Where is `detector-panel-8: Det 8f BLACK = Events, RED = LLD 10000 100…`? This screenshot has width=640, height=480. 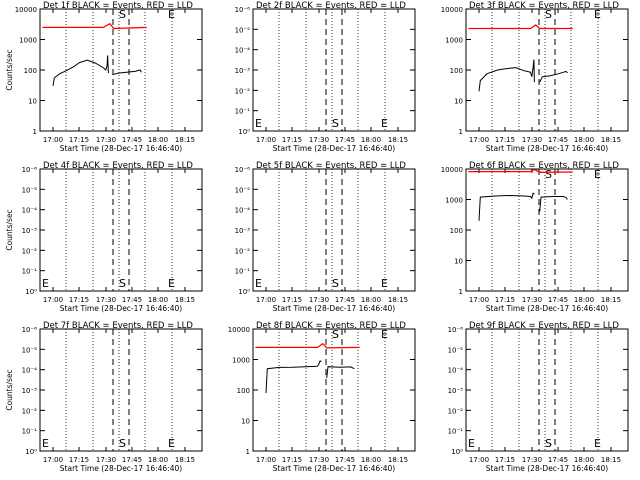
detector-panel-8: Det 8f BLACK = Events, RED = LLD 10000 100… is located at coordinates (322, 397).